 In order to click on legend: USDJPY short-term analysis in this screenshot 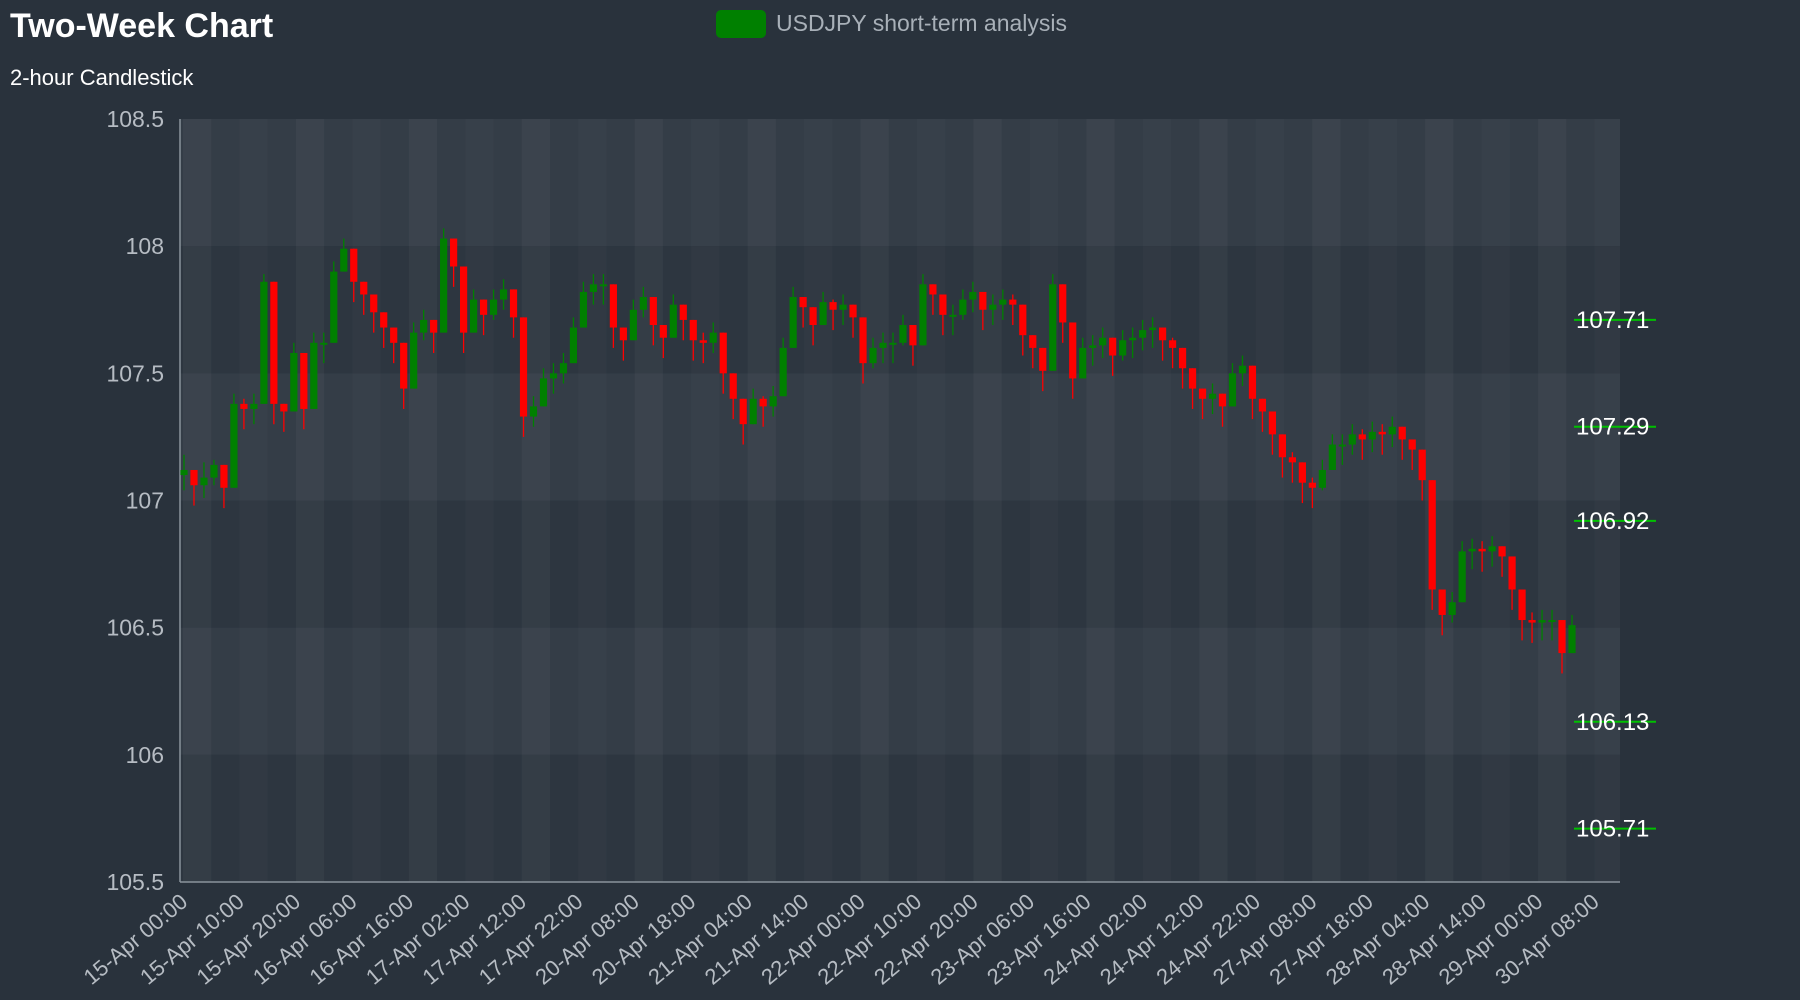, I will do `click(891, 24)`.